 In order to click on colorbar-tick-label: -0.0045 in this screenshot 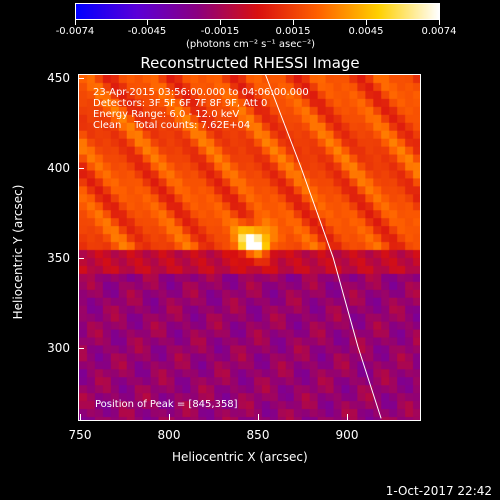, I will do `click(147, 31)`.